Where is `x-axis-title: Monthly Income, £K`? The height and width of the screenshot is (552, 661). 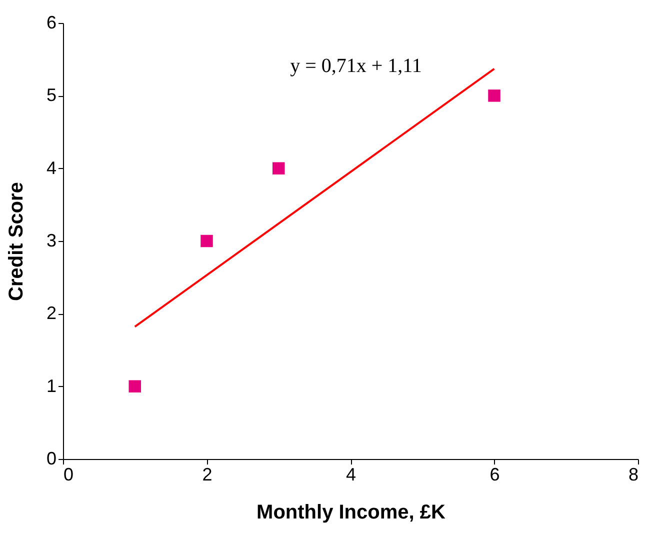
x-axis-title: Monthly Income, £K is located at coordinates (351, 513).